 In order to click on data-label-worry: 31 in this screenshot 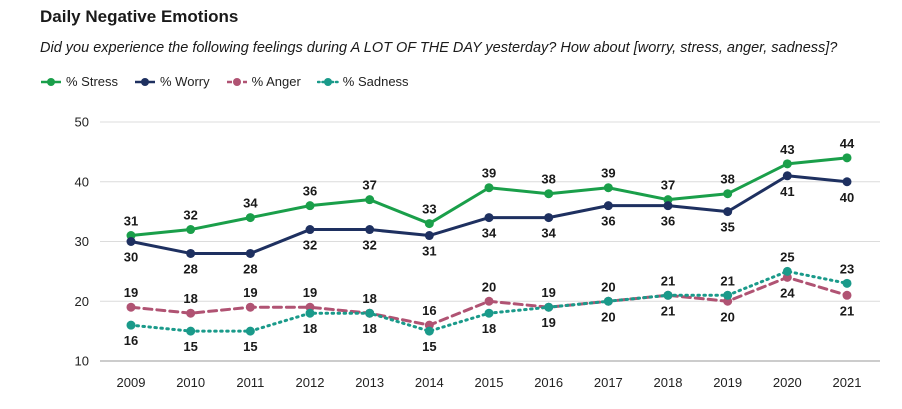, I will do `click(429, 251)`.